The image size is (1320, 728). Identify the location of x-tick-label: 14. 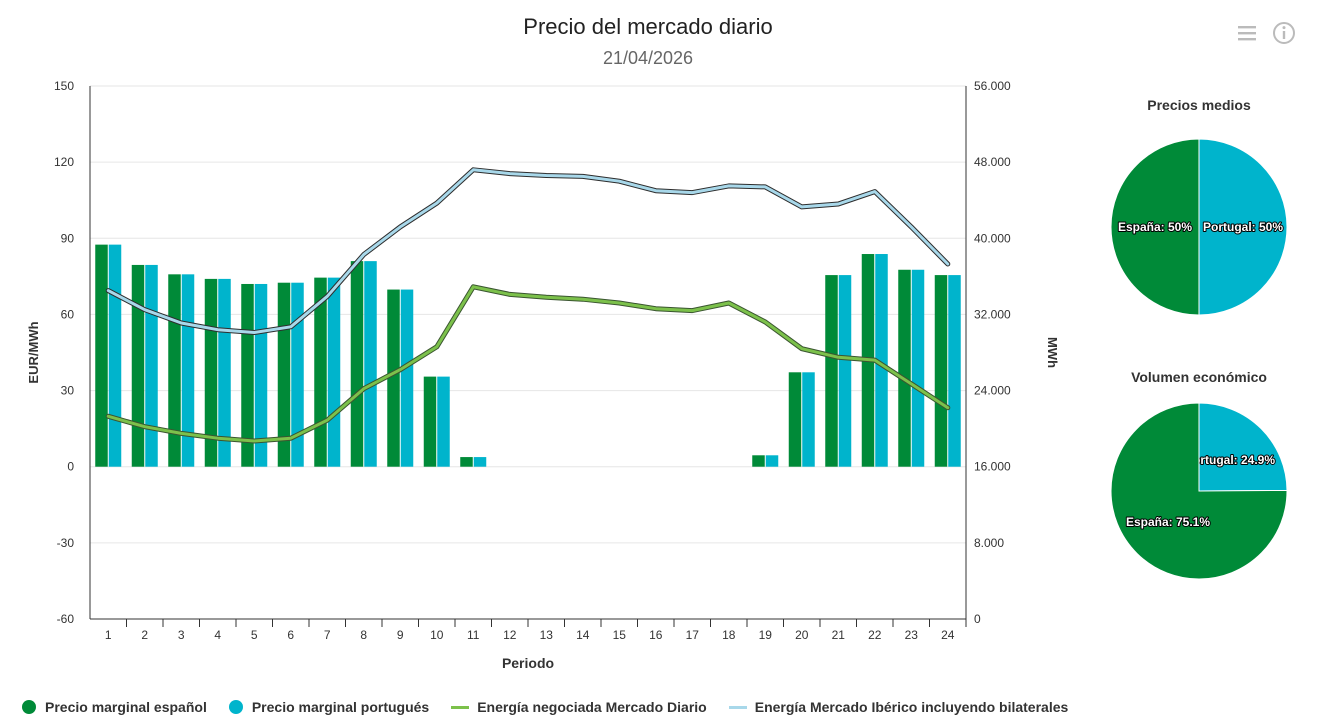
(583, 635).